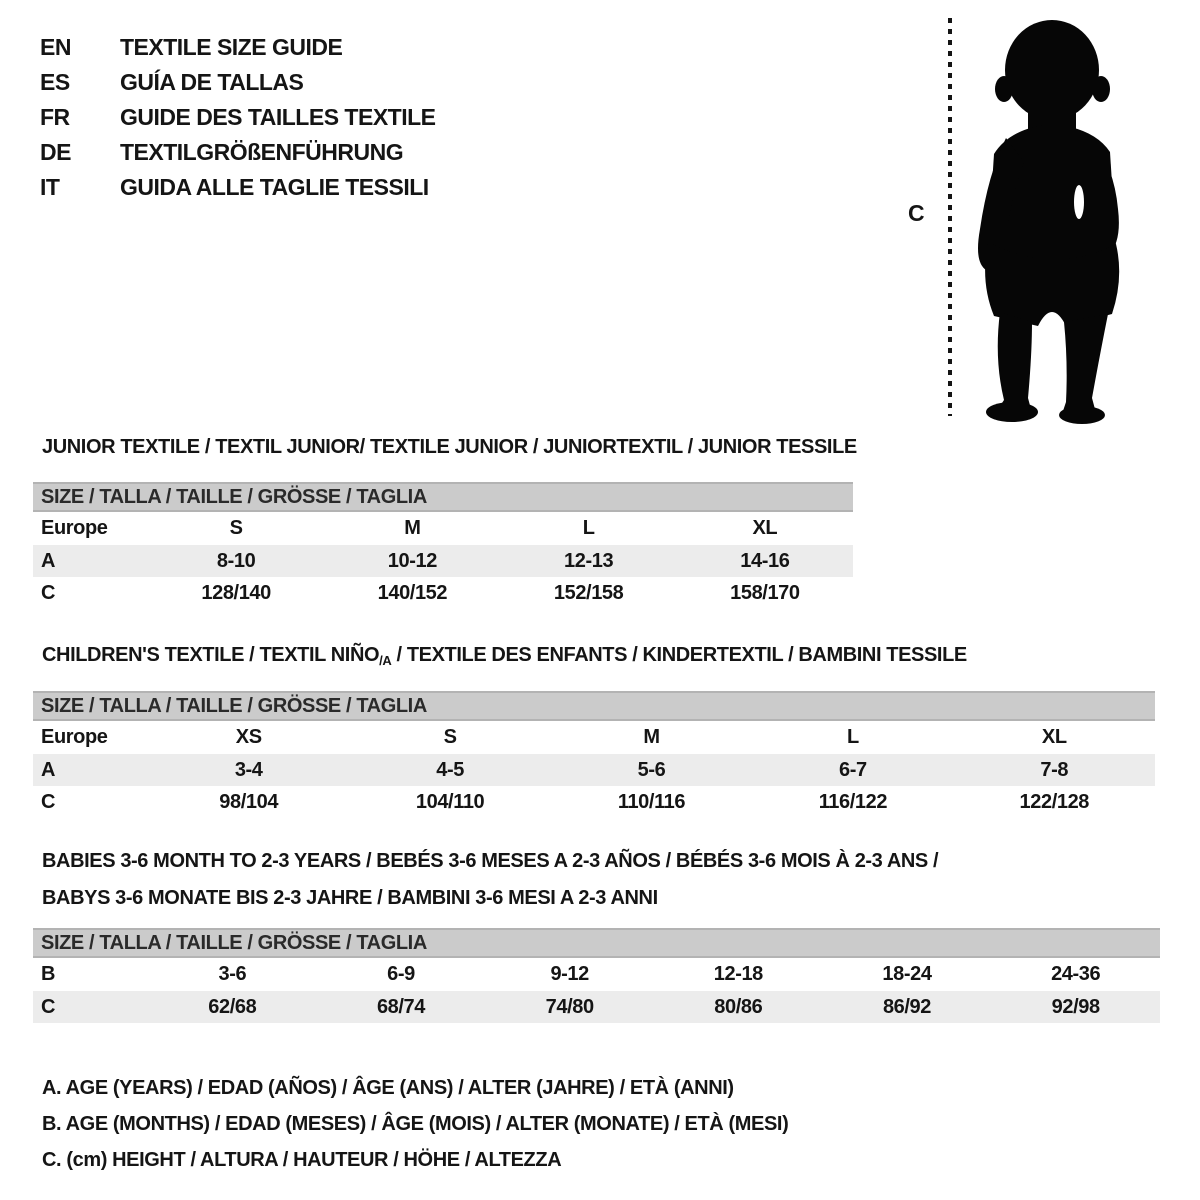 The width and height of the screenshot is (1200, 1200). I want to click on table-cell: 3-4, so click(248, 769).